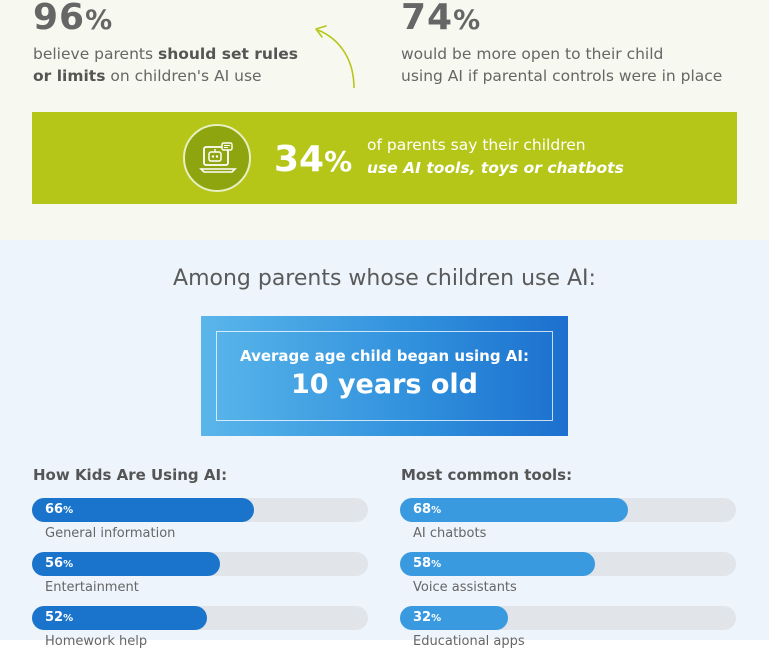 The width and height of the screenshot is (769, 660). I want to click on section-title: Among parents whose children use AI:, so click(384, 278).